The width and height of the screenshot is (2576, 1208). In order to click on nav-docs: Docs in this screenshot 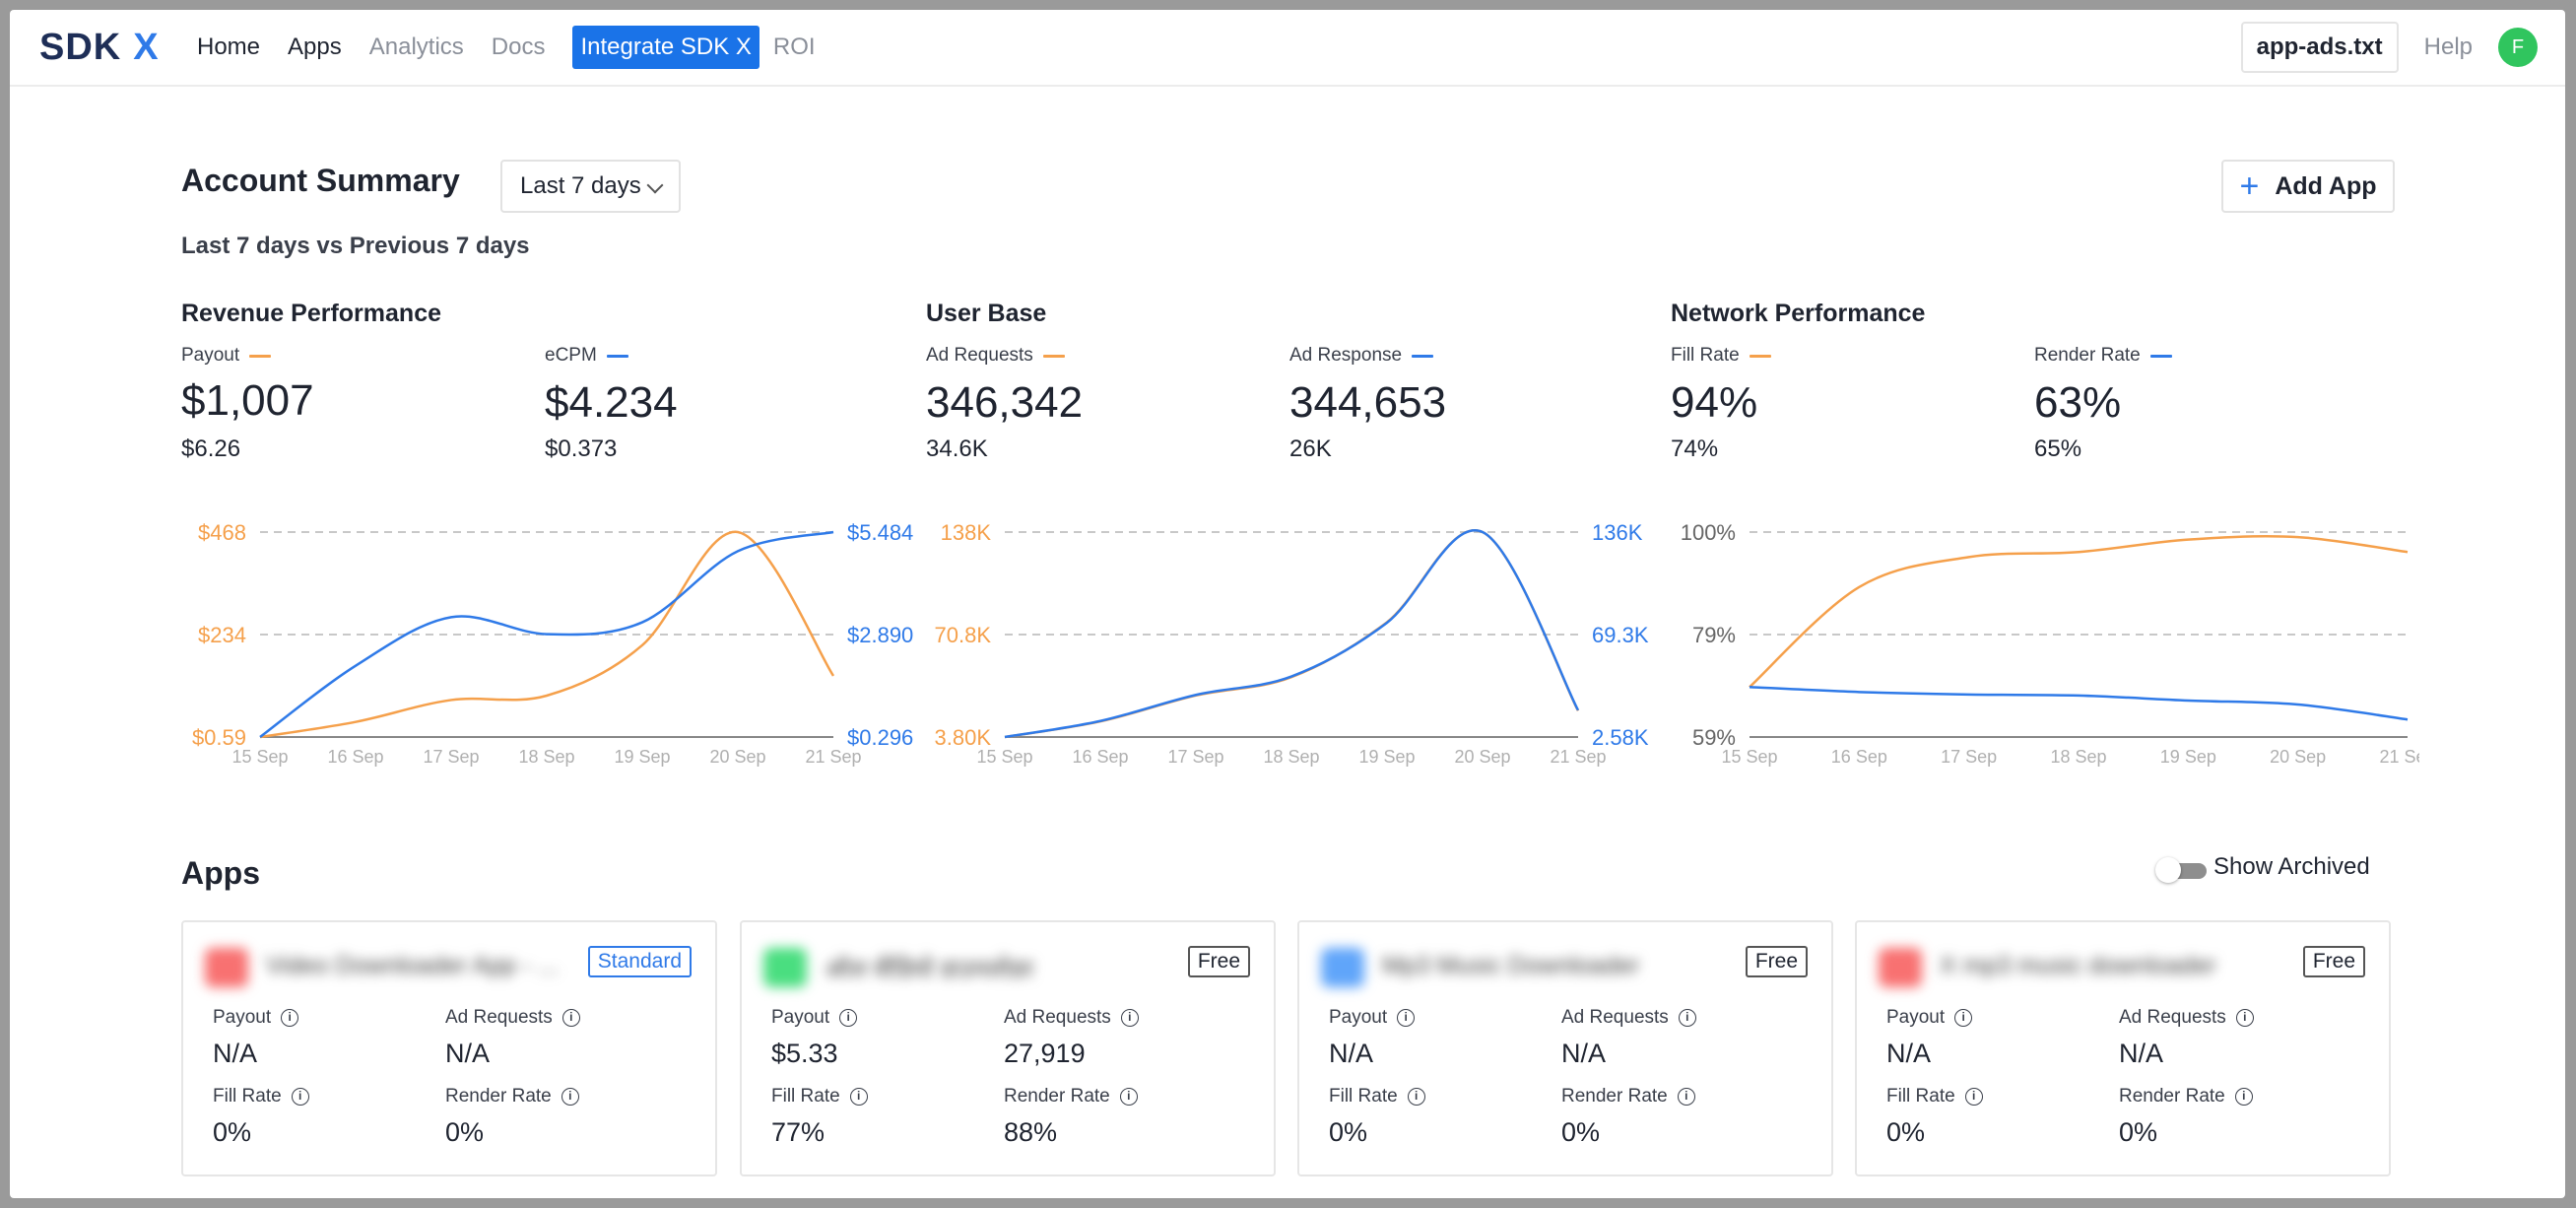, I will do `click(519, 47)`.